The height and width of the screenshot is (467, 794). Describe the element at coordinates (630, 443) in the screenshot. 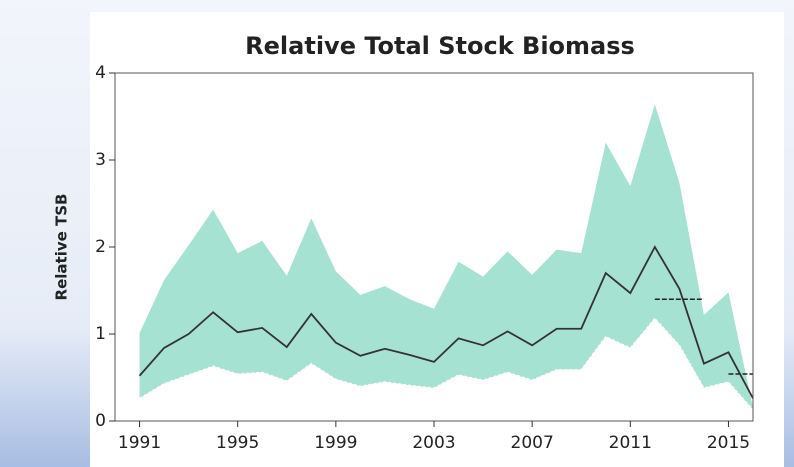

I see `x-tick-label: 2011` at that location.